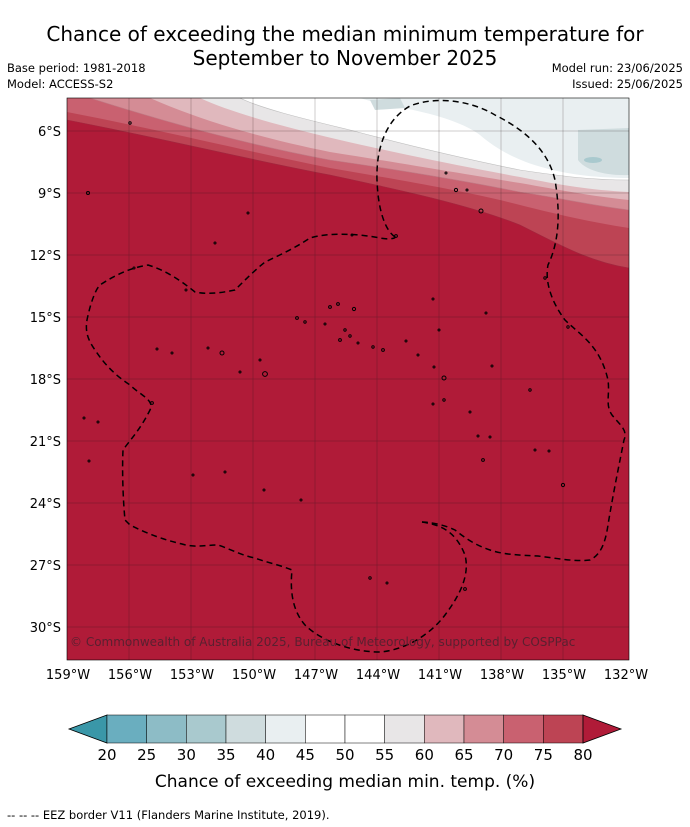 This screenshot has width=690, height=827. I want to click on lat-label: 18°S, so click(45, 380).